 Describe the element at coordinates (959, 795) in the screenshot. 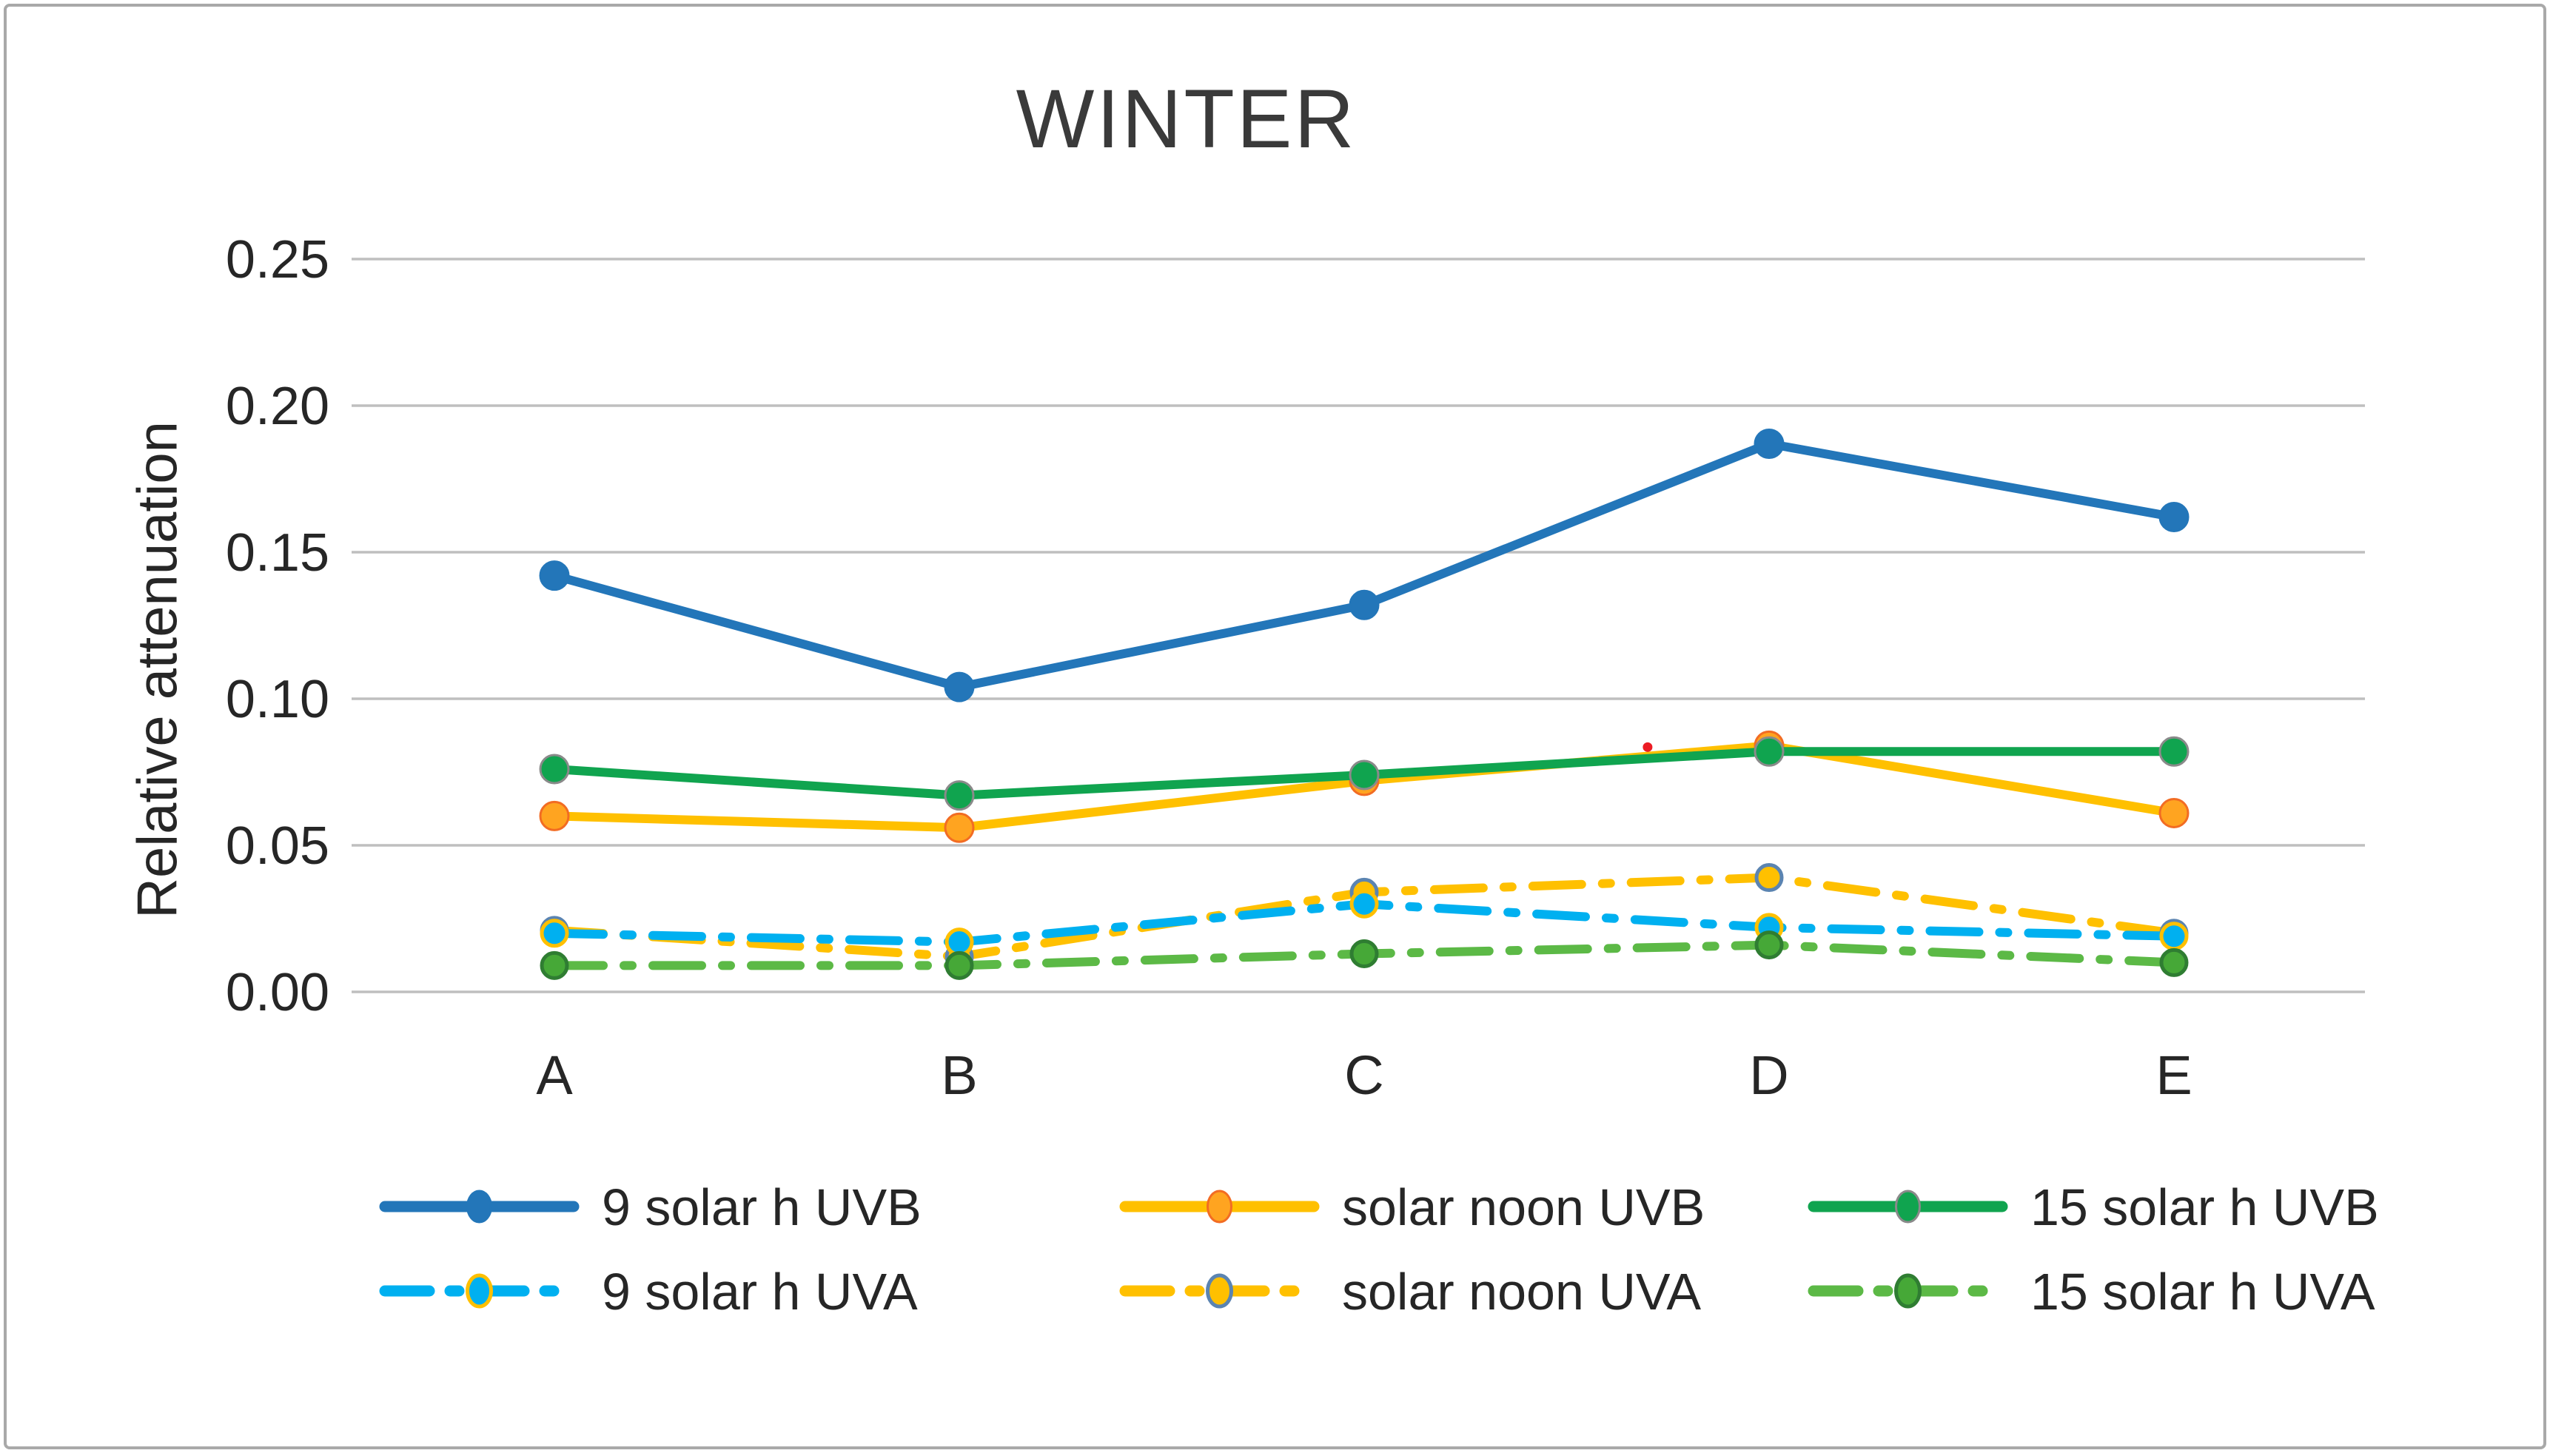

I see `marker-15-solar-h-uvb-b` at that location.